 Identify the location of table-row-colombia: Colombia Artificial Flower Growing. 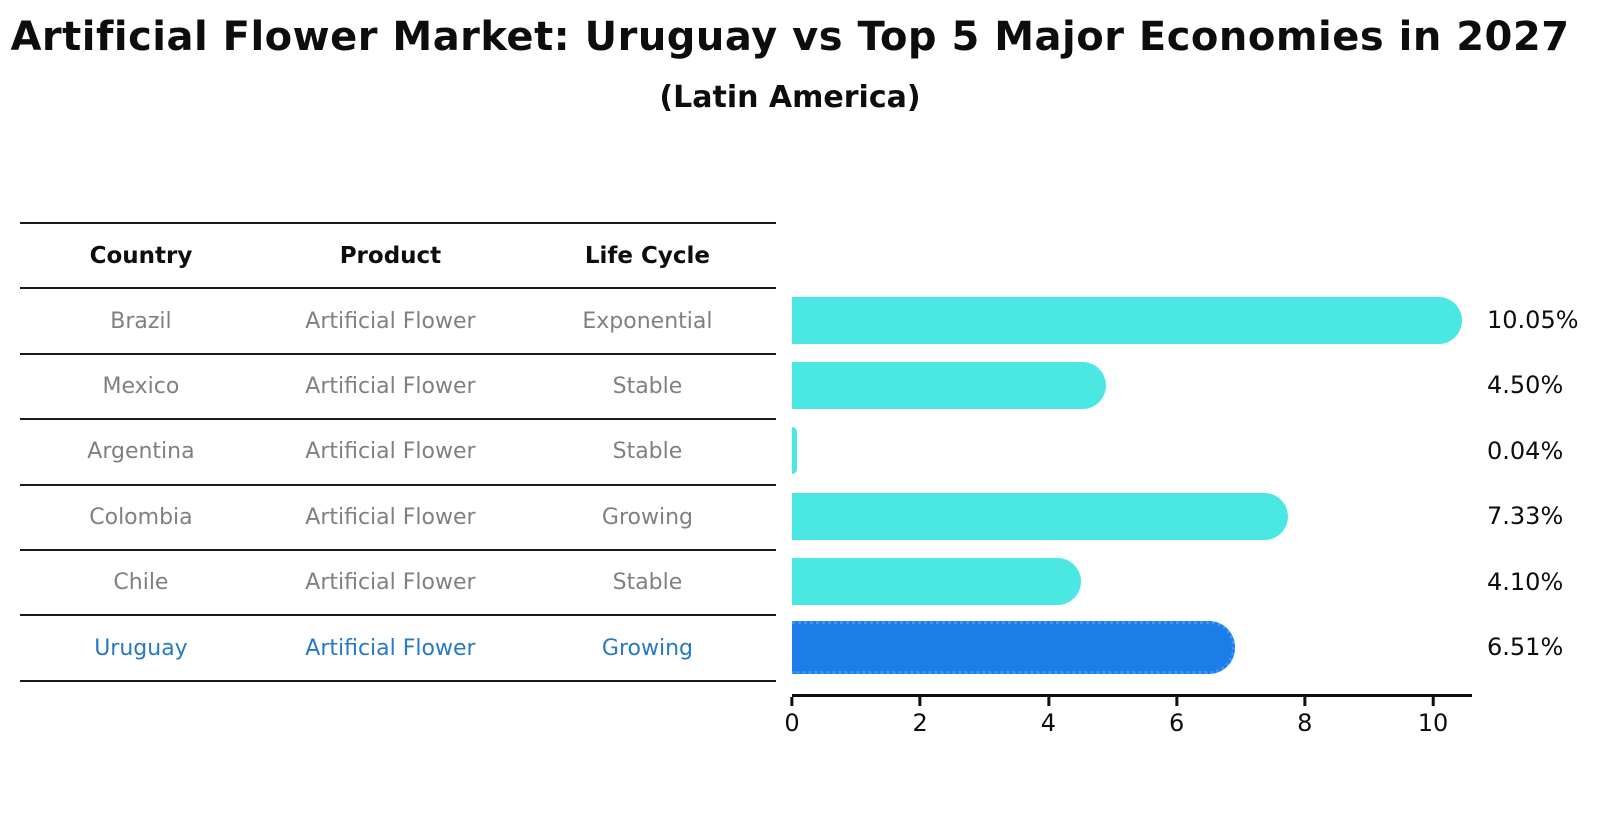
(398, 518).